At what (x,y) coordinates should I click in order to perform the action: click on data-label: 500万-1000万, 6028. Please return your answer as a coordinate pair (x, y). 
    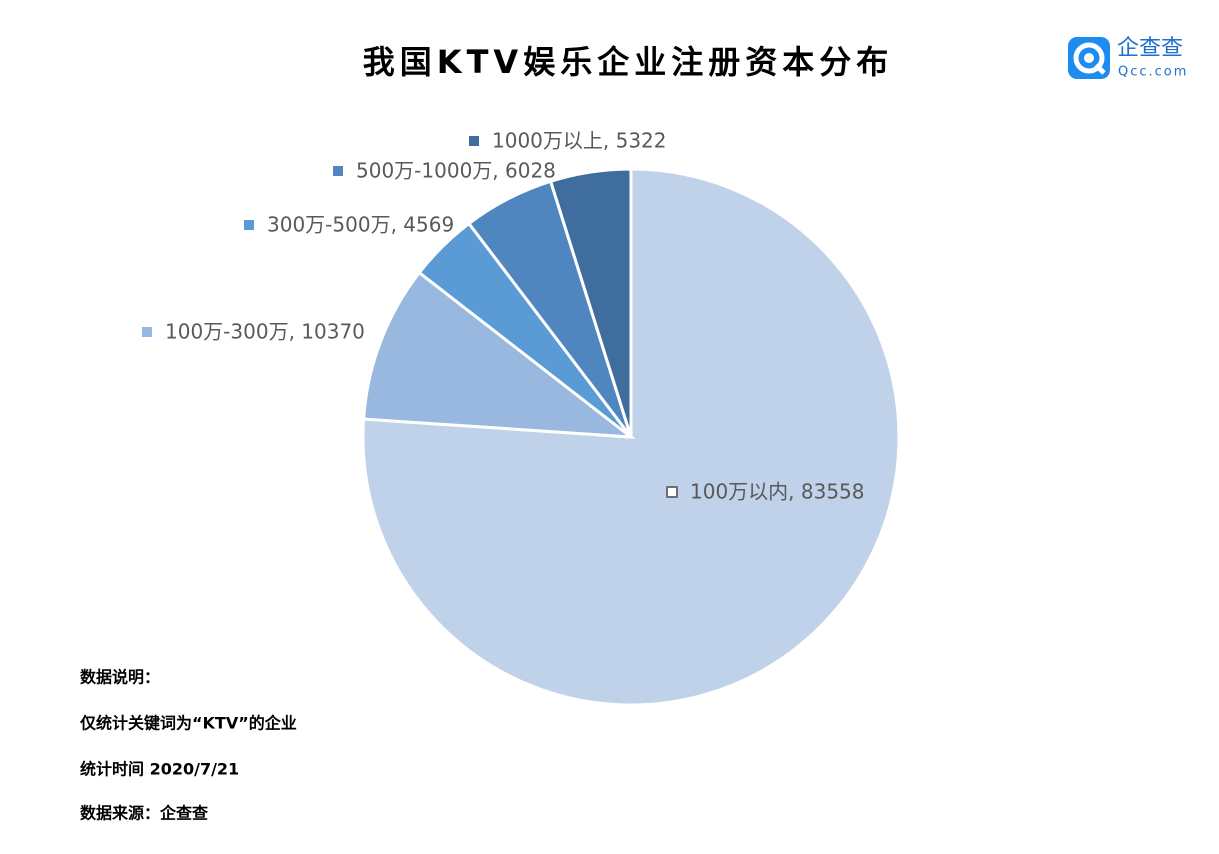
    Looking at the image, I should click on (456, 171).